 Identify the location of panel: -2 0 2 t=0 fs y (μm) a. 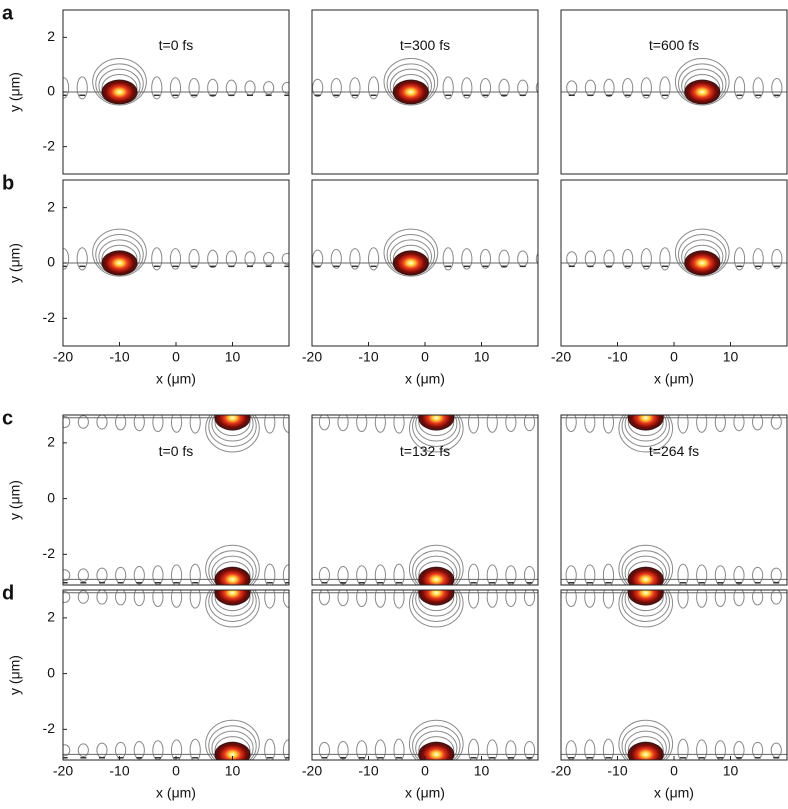
(146, 88).